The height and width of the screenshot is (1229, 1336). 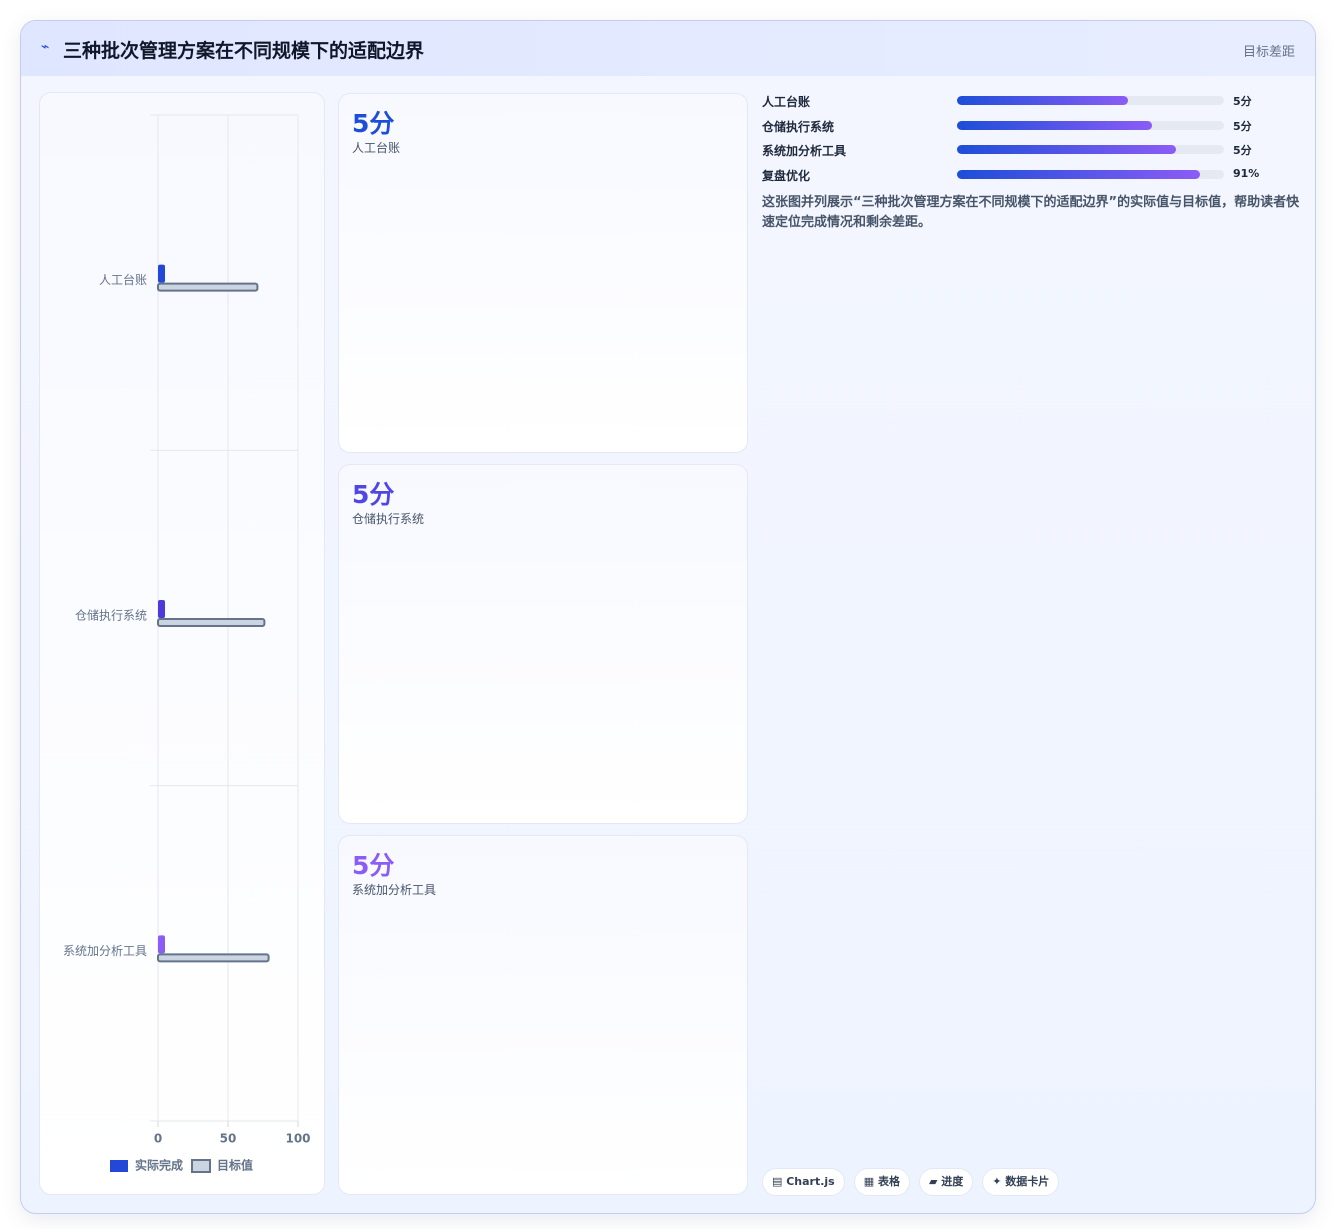 I want to click on progress-label: 仓储执行系统, so click(x=798, y=126).